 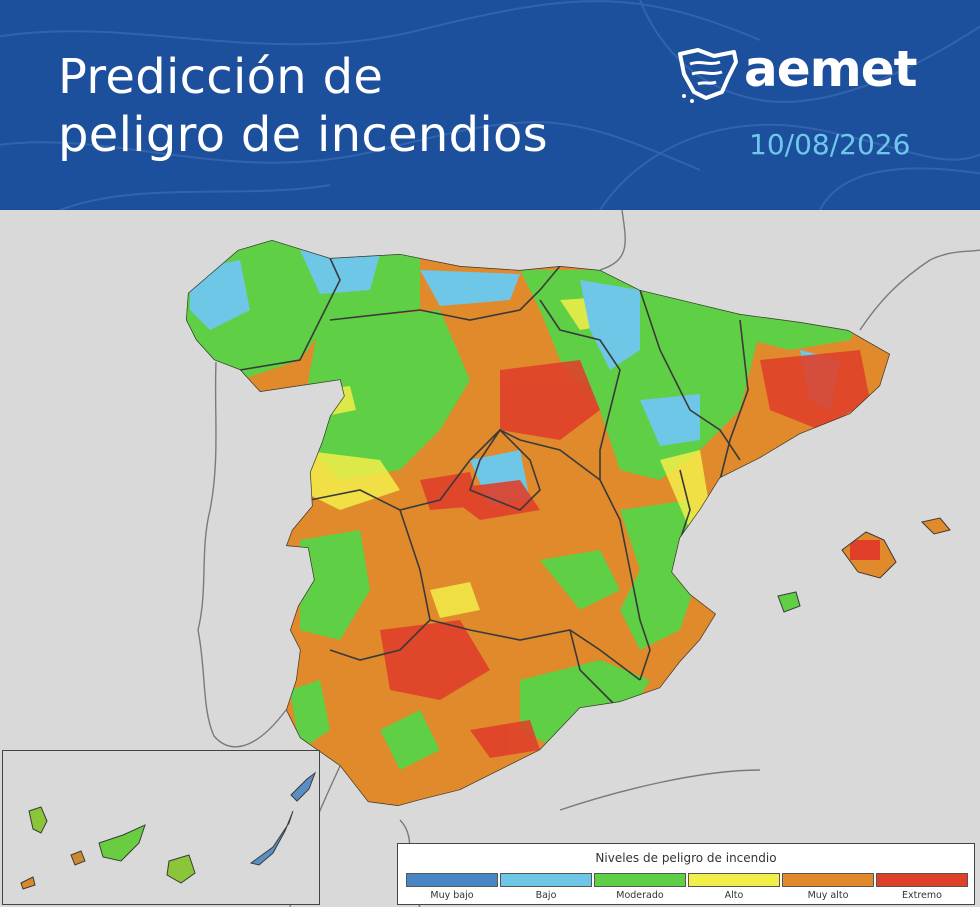 I want to click on brand-name: aemet, so click(x=831, y=69).